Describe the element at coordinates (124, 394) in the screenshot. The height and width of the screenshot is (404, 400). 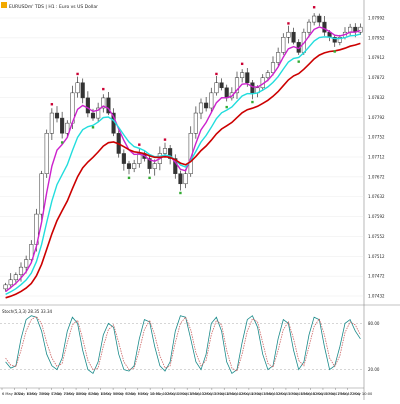
I see `time-tick-label: 9 May 02:00` at that location.